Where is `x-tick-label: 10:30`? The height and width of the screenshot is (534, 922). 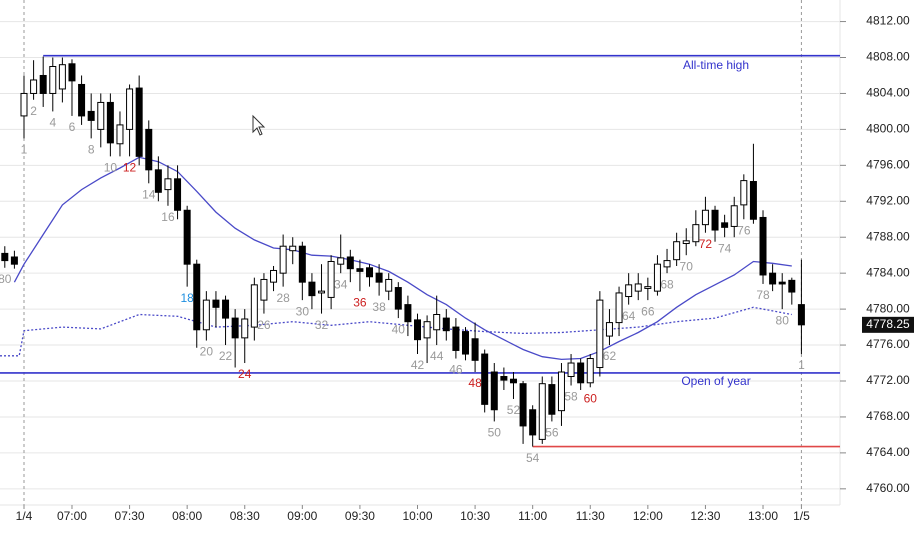
x-tick-label: 10:30 is located at coordinates (475, 516).